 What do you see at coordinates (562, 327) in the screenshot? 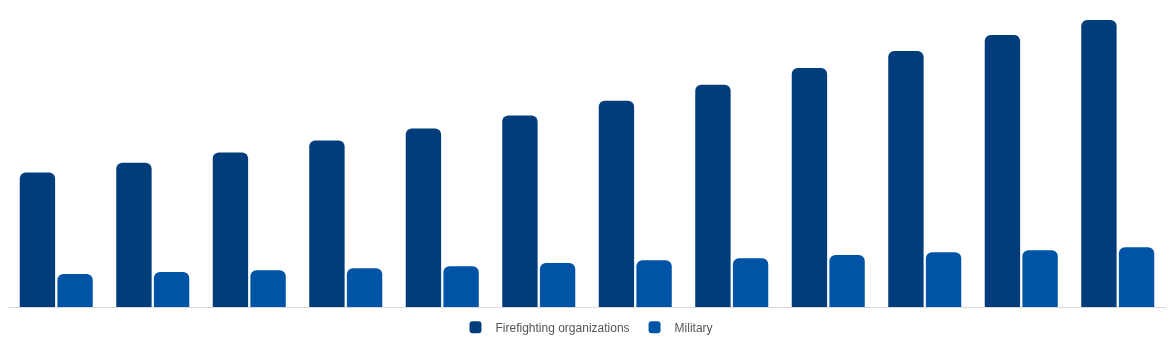
I see `legend-label: Firefighting organizations` at bounding box center [562, 327].